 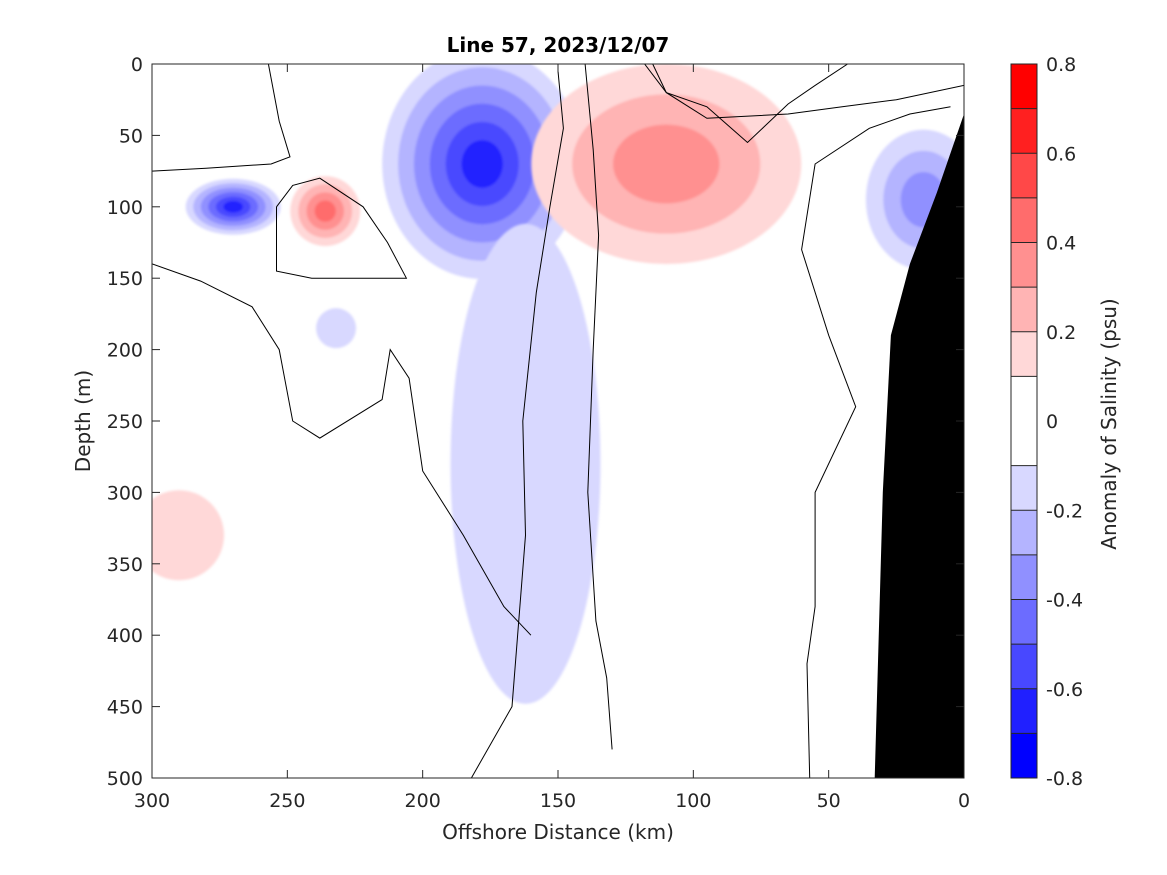 What do you see at coordinates (125, 208) in the screenshot?
I see `y-tick-label: 100` at bounding box center [125, 208].